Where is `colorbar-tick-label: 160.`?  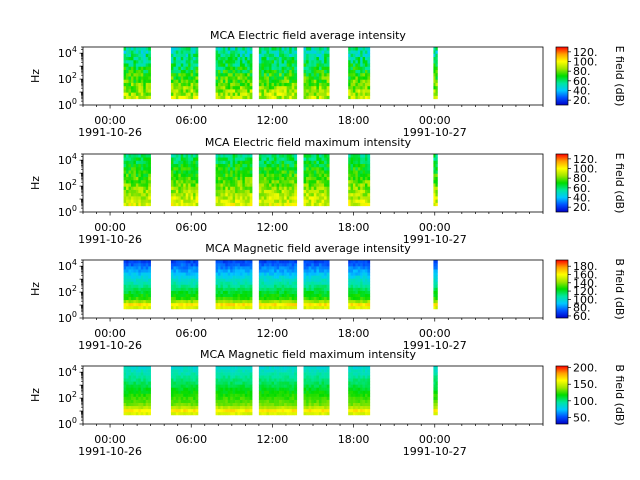
colorbar-tick-label: 160. is located at coordinates (585, 275).